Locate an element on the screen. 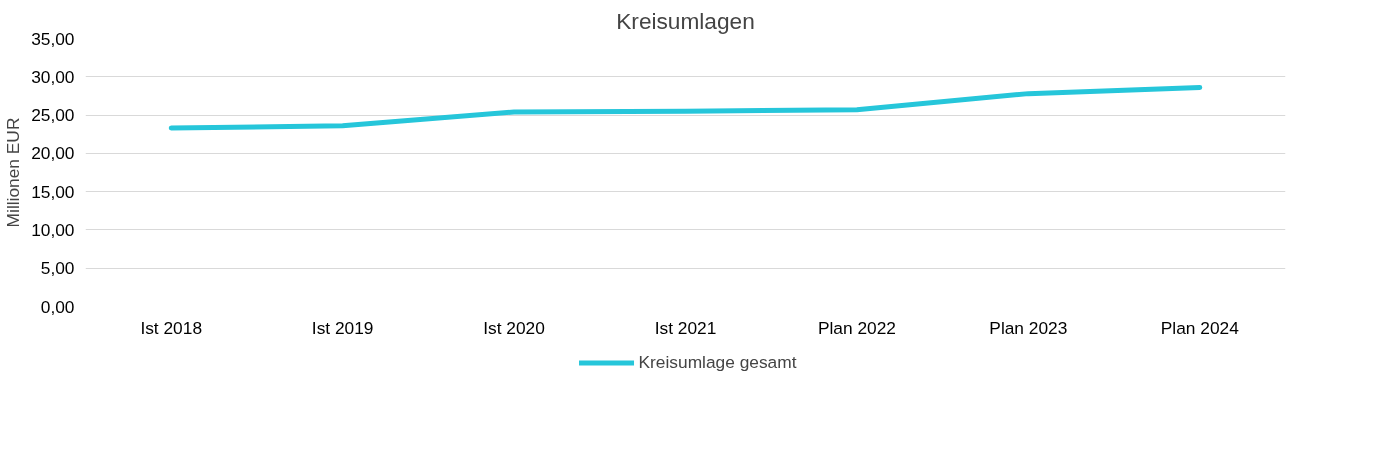 This screenshot has height=463, width=1398. y-tick-label: 10,00 is located at coordinates (53, 229).